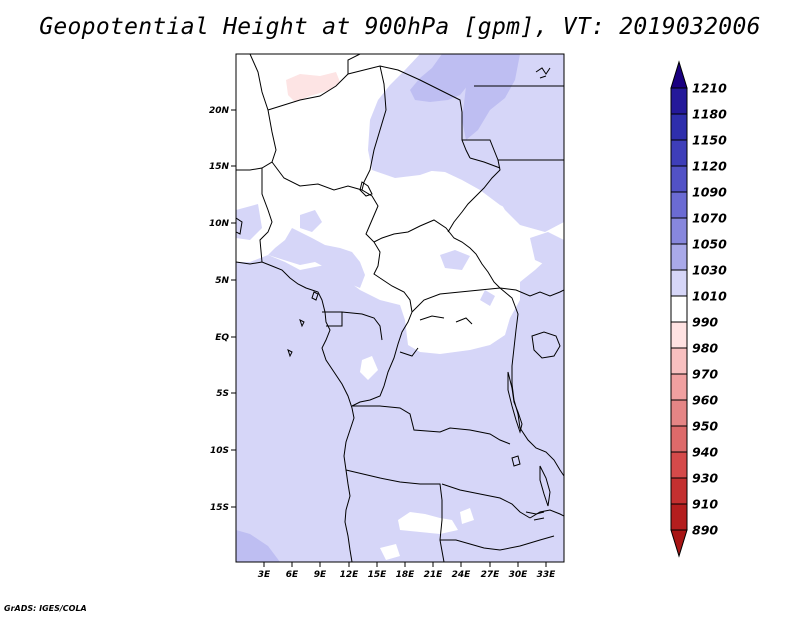 Image resolution: width=800 pixels, height=618 pixels. Describe the element at coordinates (705, 452) in the screenshot. I see `colorbar-label: 940` at that location.